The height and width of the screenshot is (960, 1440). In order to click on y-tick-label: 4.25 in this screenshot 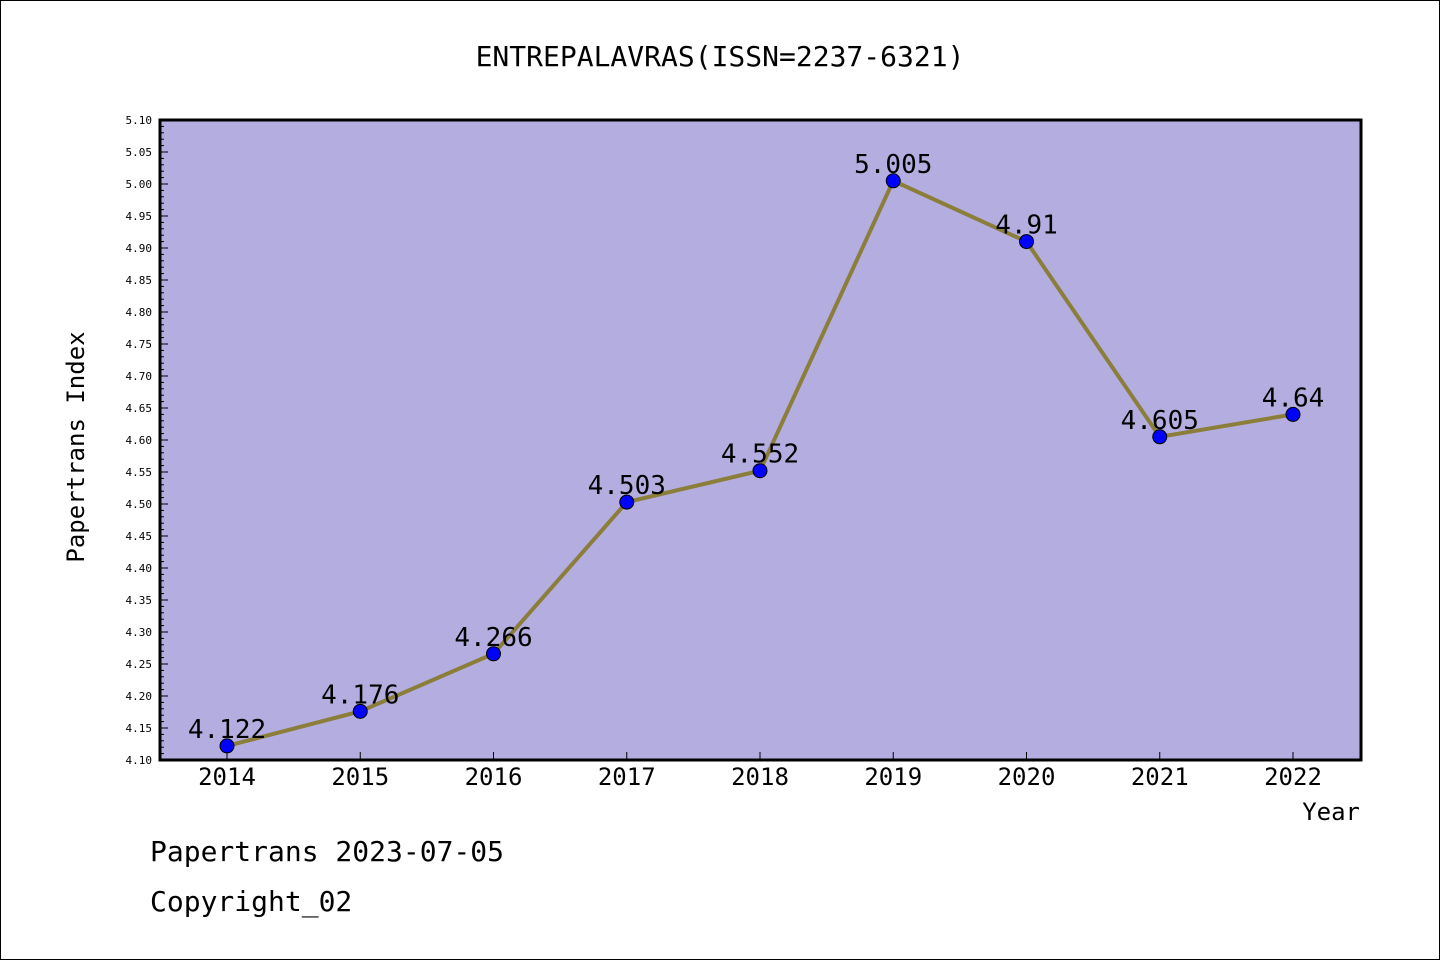, I will do `click(139, 664)`.